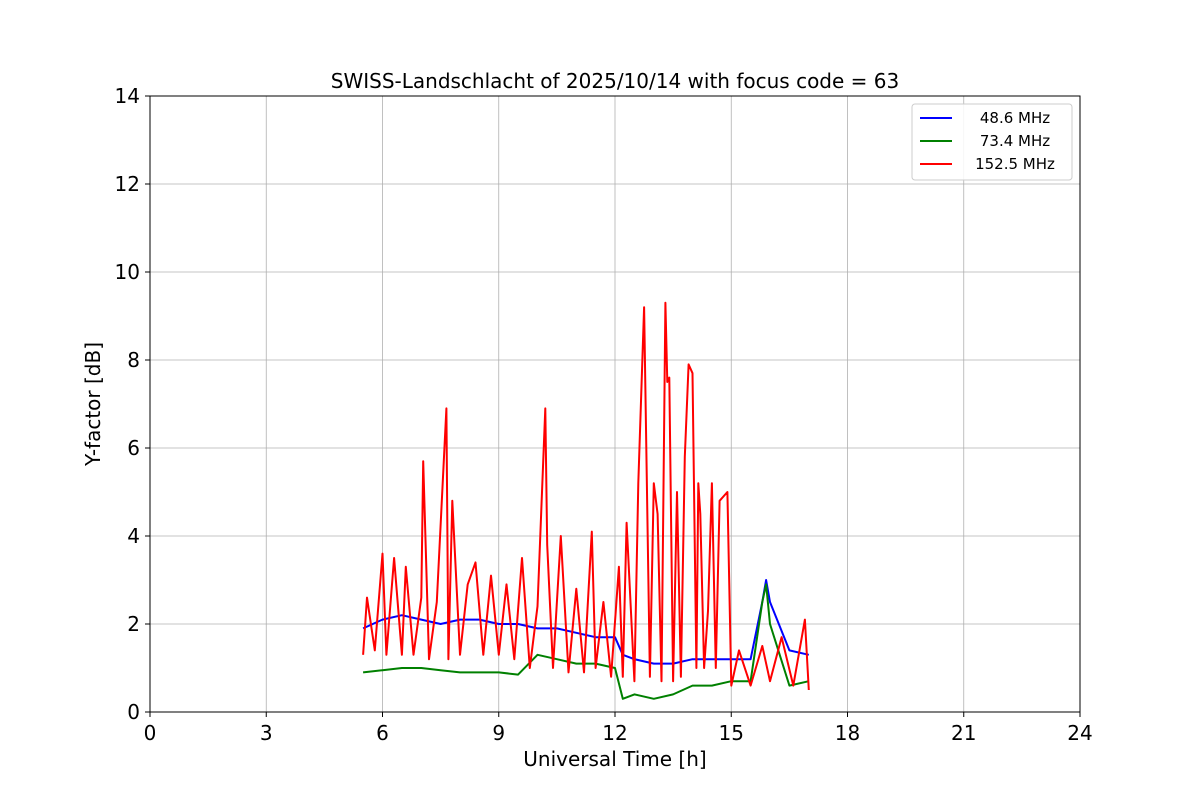  I want to click on y-tick-label: 2, so click(133, 624).